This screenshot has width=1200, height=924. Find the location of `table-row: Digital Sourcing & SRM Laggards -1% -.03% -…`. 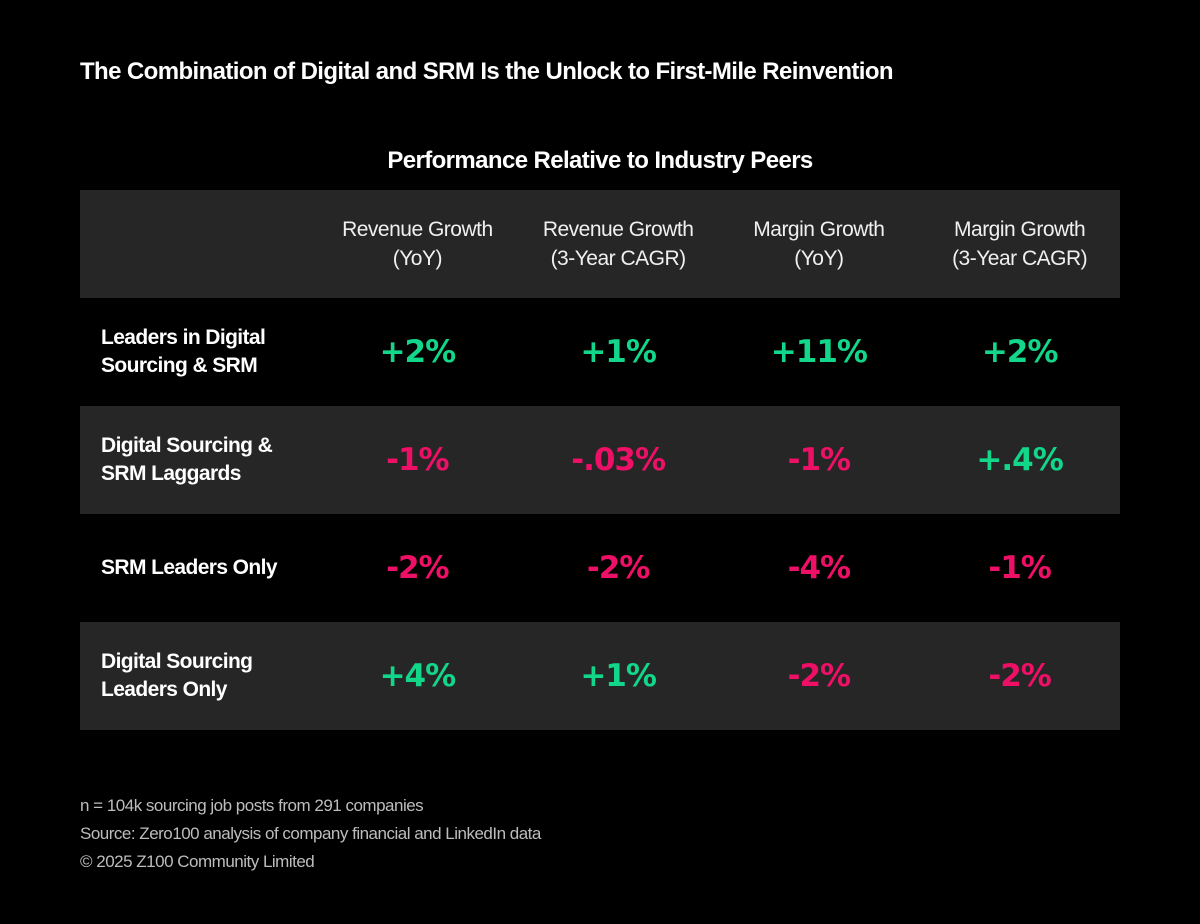

table-row: Digital Sourcing & SRM Laggards -1% -.03% -… is located at coordinates (600, 460).